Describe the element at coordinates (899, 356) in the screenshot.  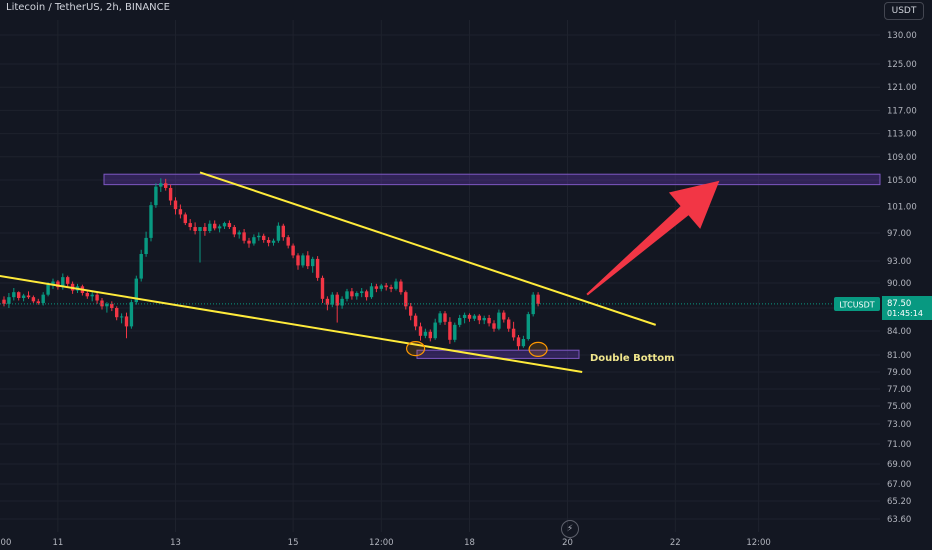
I see `y-tick-label-13: 81.00` at that location.